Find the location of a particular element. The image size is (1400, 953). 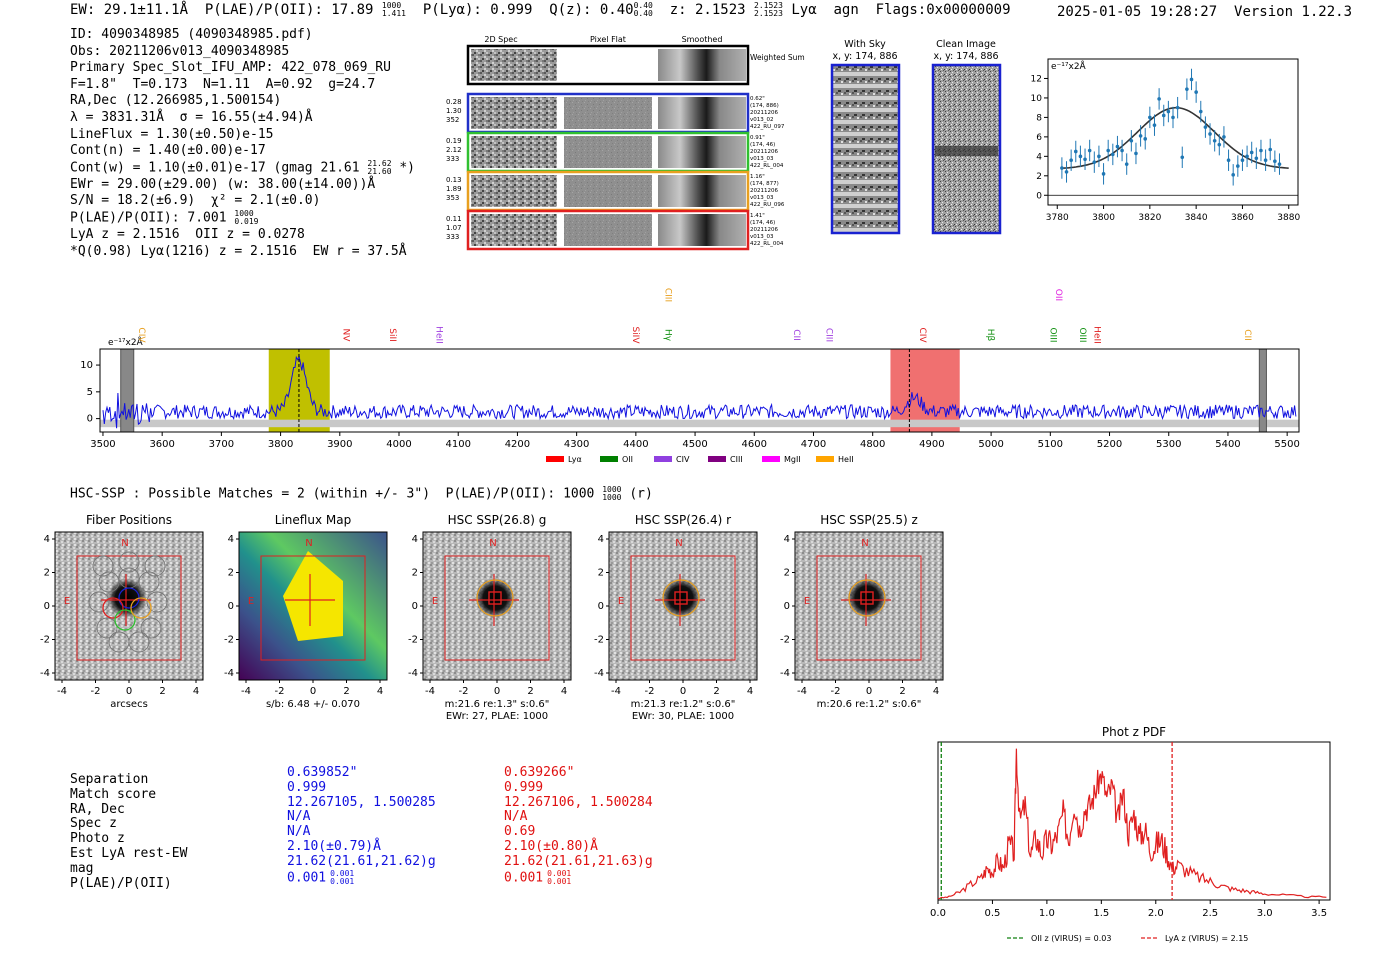

weighted-label: Weighted Sum is located at coordinates (777, 57).